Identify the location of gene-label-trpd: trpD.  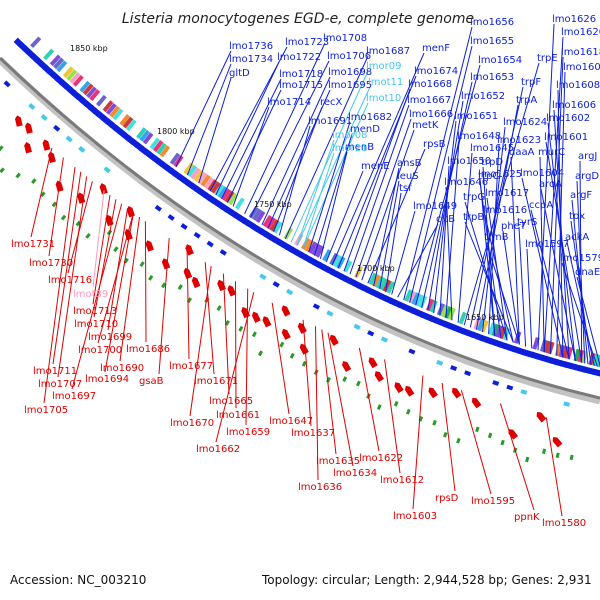
(492, 162).